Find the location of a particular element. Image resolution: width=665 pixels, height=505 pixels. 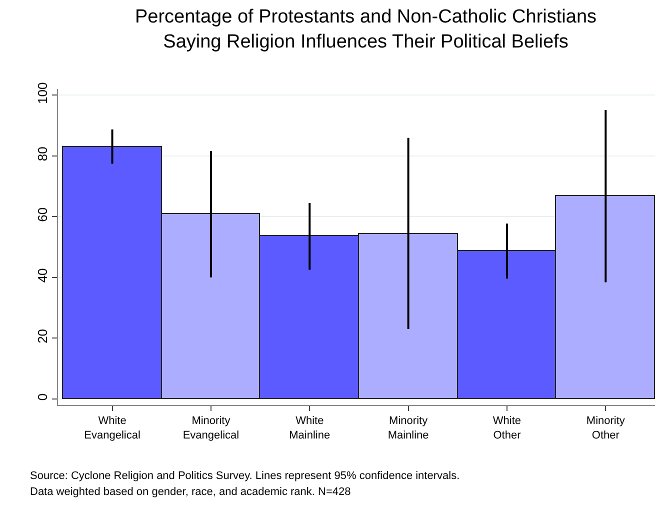

text: Data weighted based on gender, race, and academic rank. N=428 is located at coordinates (190, 492).